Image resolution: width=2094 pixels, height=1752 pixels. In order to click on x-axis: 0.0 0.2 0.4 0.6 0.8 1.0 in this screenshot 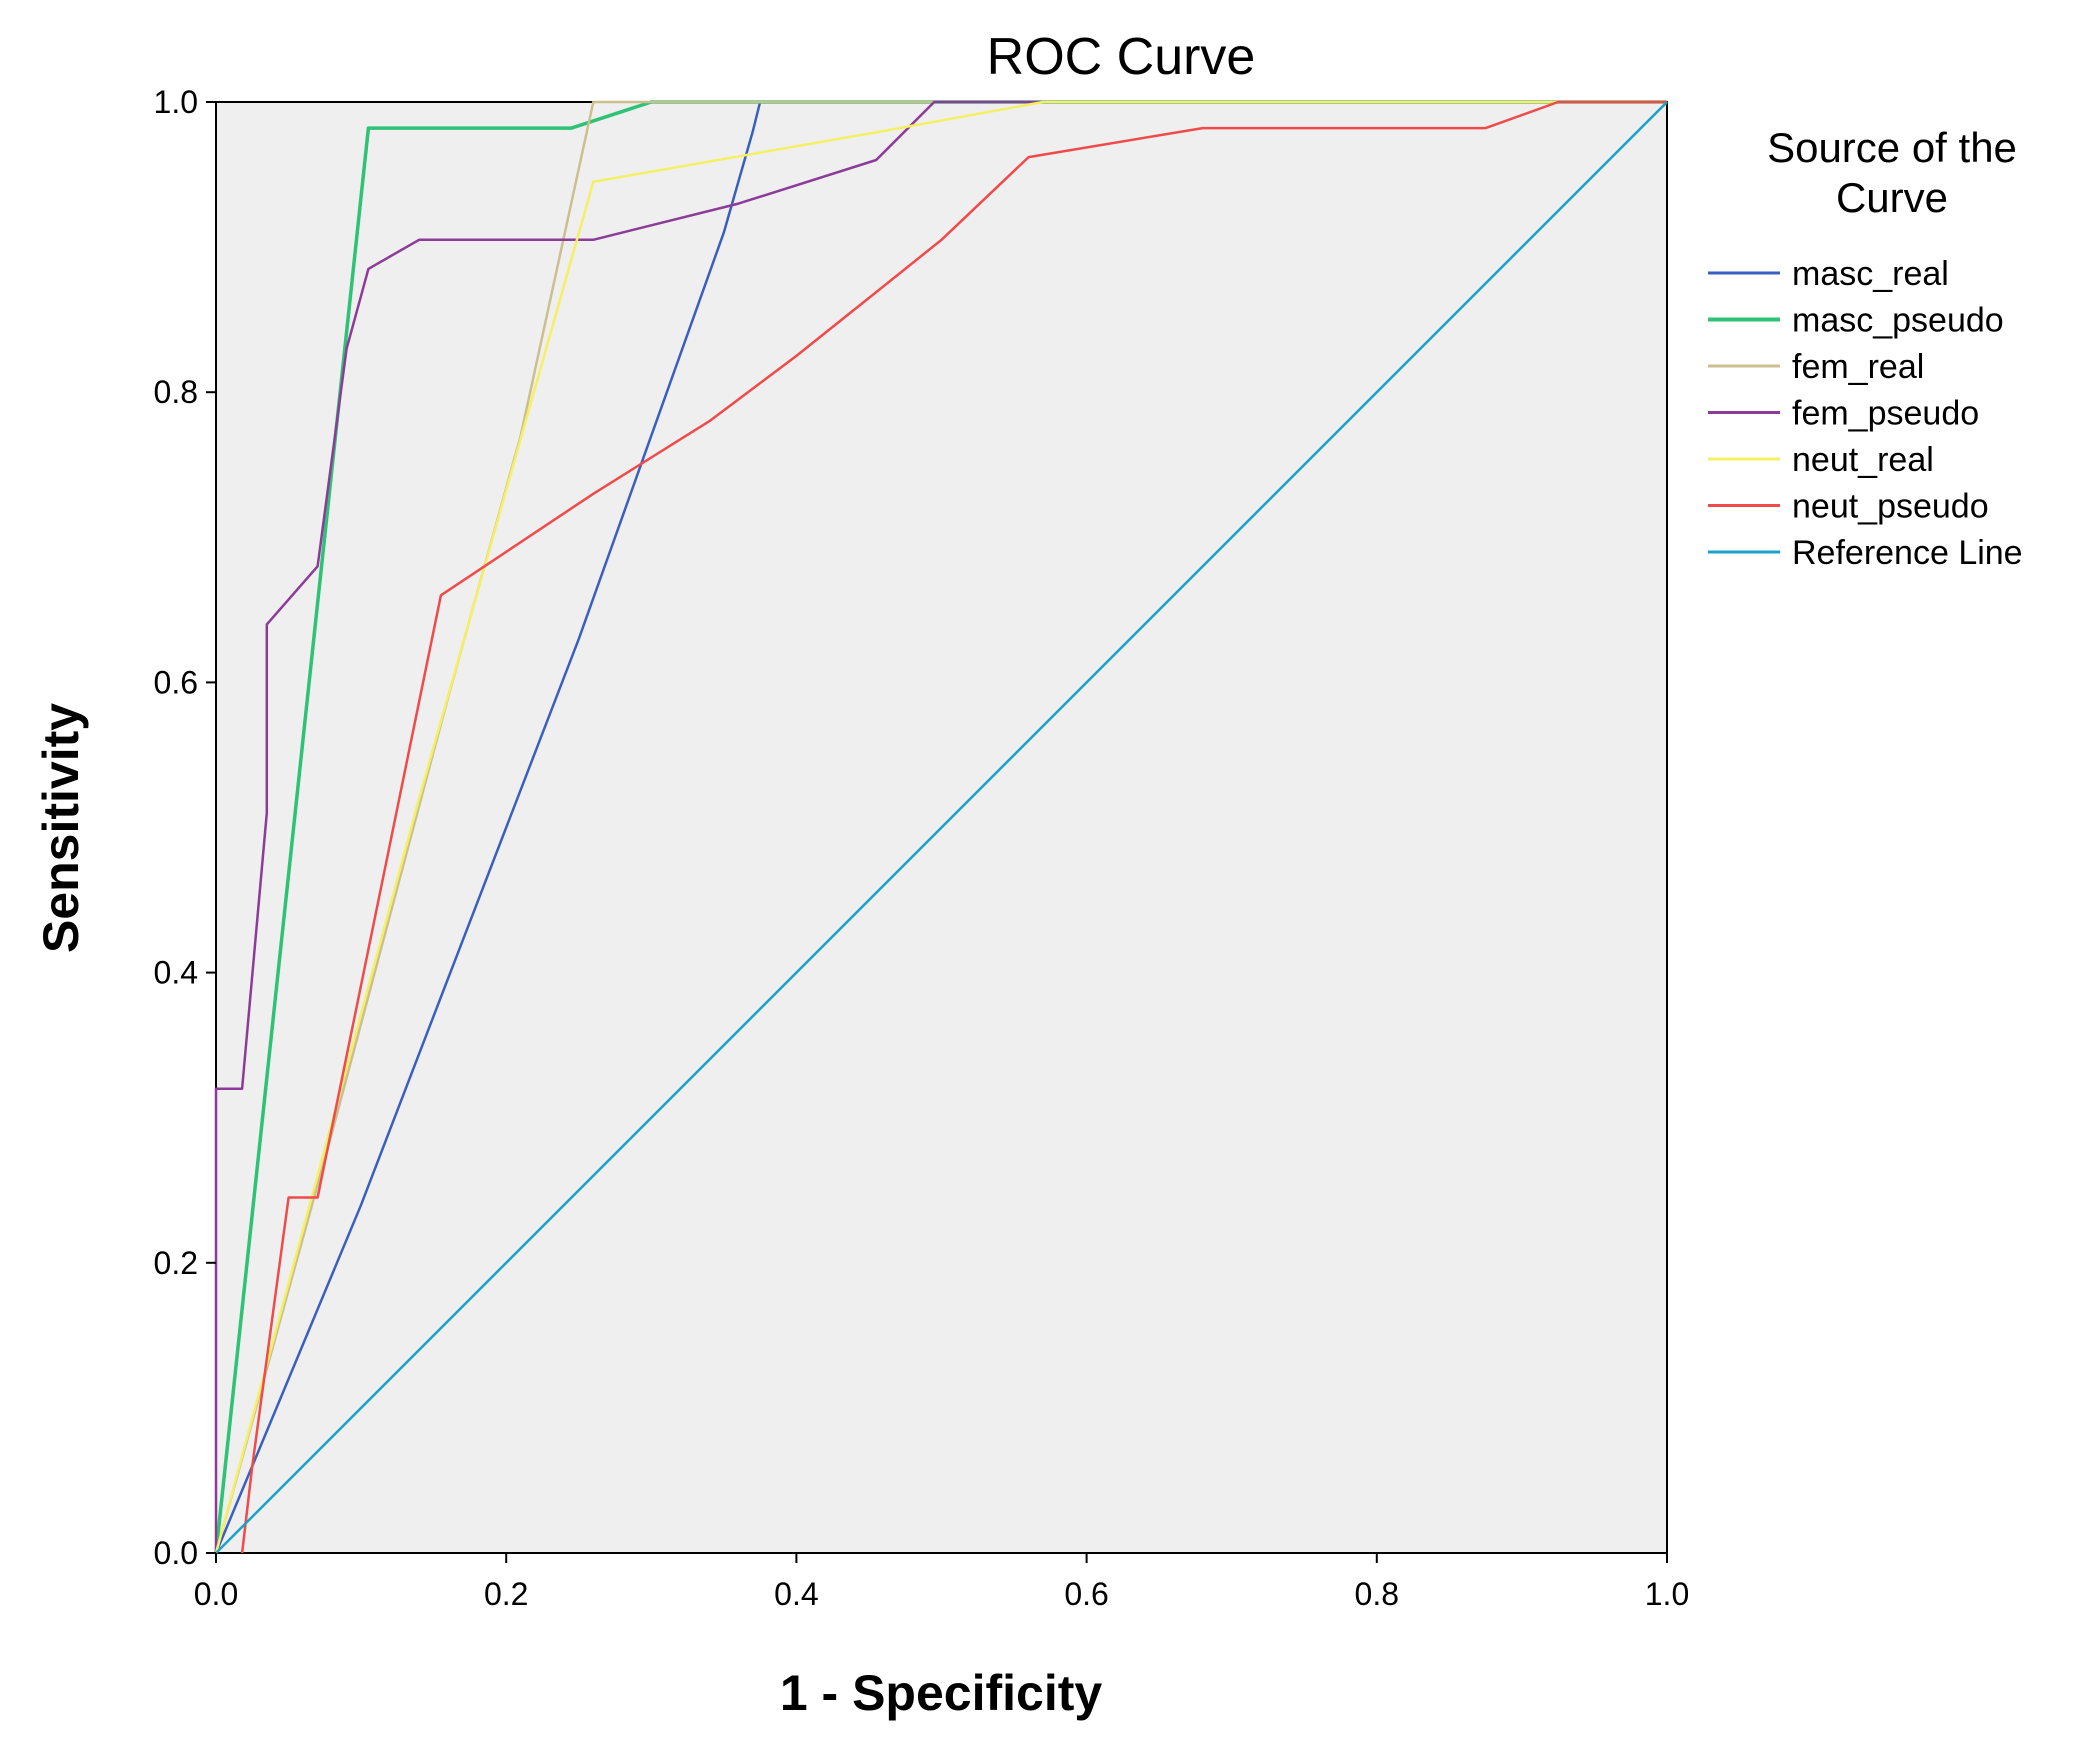, I will do `click(941, 1582)`.